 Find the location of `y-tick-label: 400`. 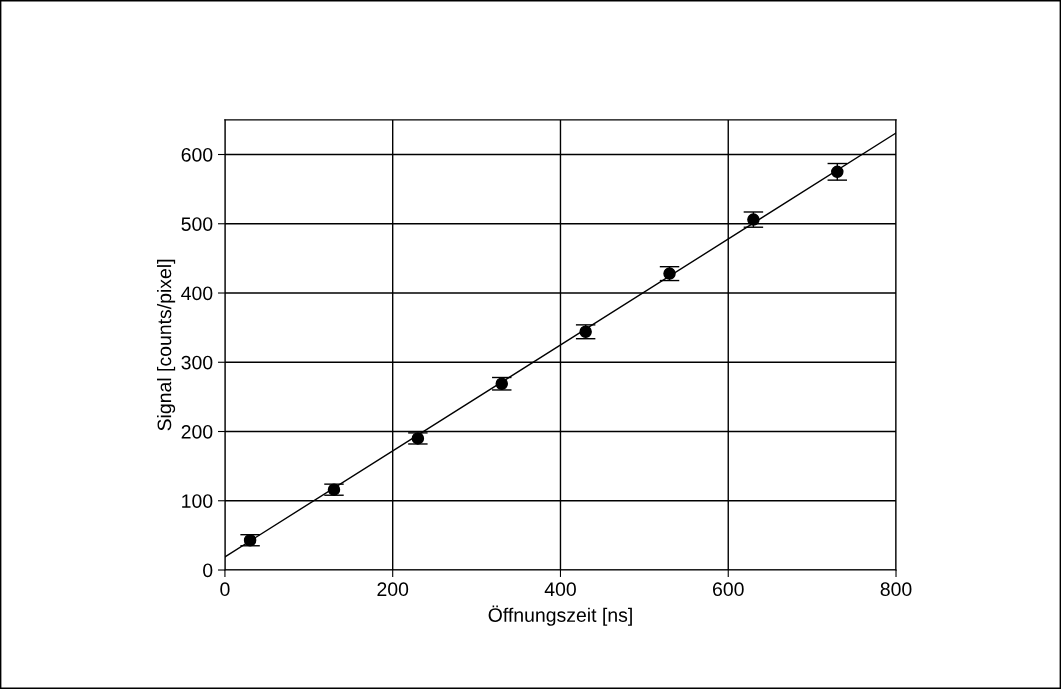

y-tick-label: 400 is located at coordinates (197, 293).